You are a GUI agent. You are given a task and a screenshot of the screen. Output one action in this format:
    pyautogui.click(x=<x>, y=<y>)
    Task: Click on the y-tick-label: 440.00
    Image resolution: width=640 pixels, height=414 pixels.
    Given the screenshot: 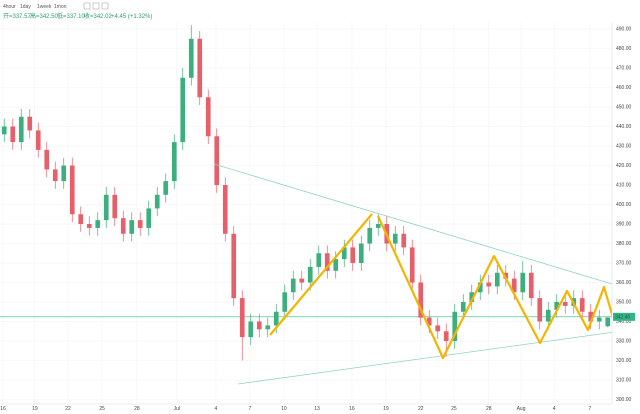 What is the action you would take?
    pyautogui.click(x=624, y=127)
    